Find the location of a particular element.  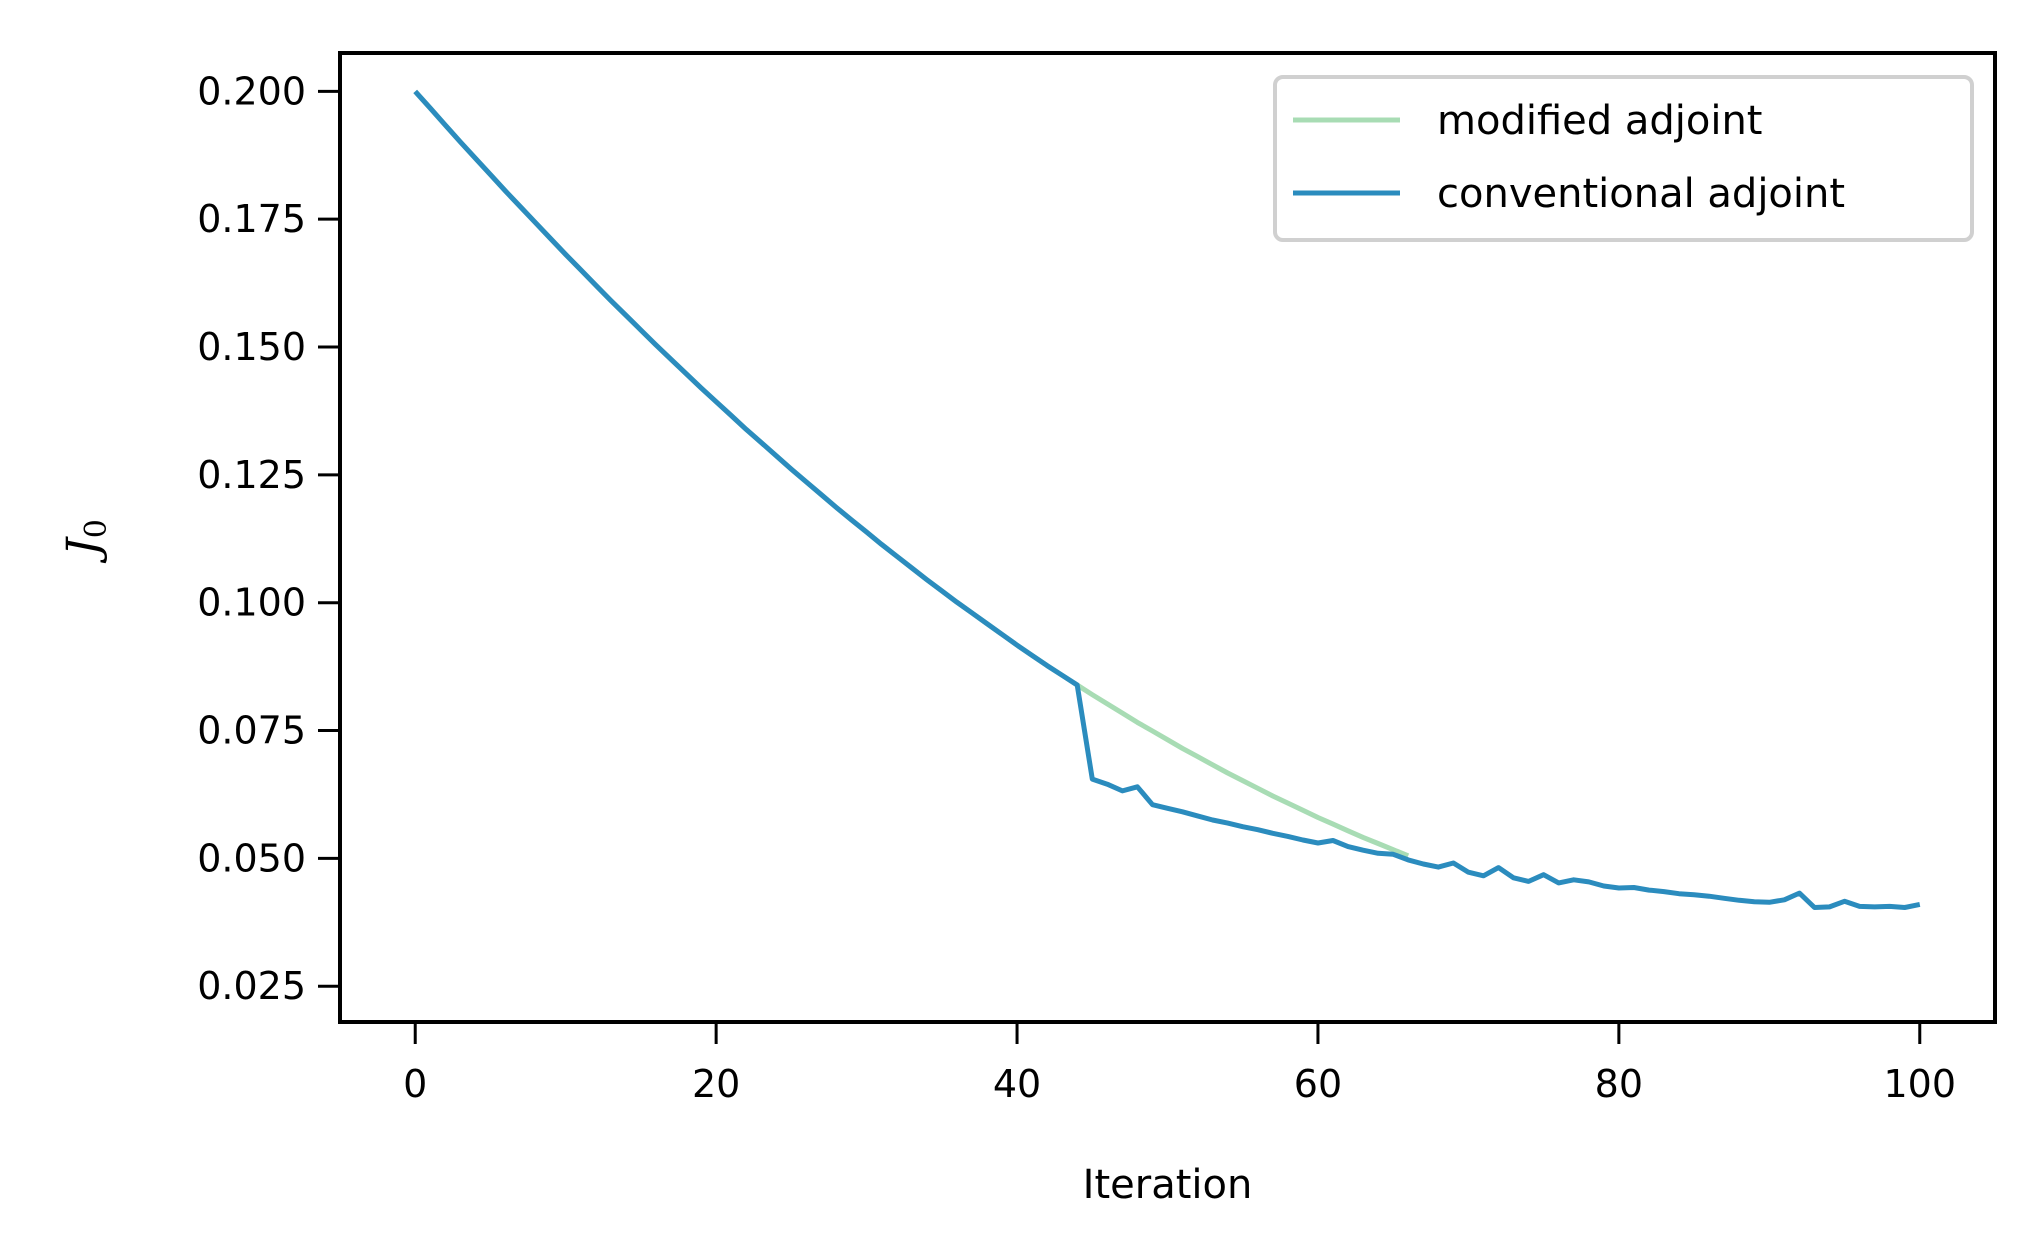

y-tick-label: 0.075 is located at coordinates (251, 731).